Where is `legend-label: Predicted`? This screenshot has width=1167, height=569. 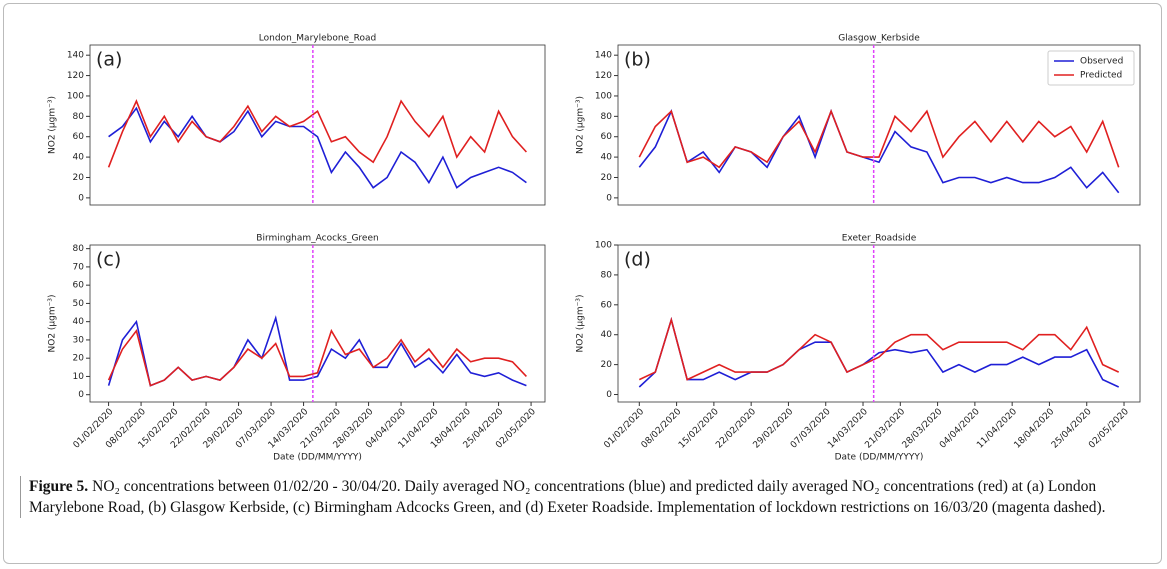
legend-label: Predicted is located at coordinates (1101, 76).